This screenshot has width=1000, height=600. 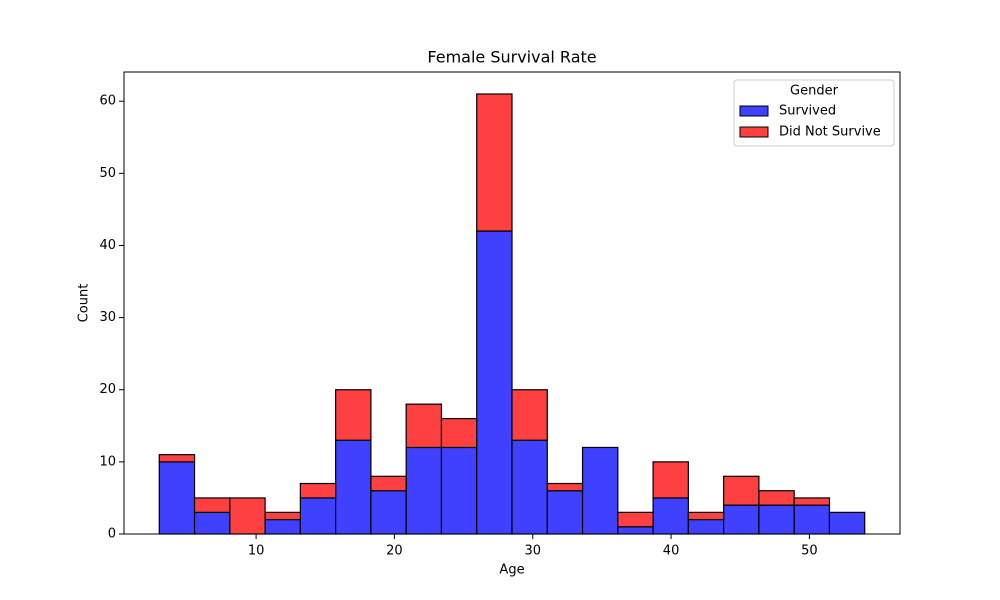 What do you see at coordinates (394, 551) in the screenshot?
I see `x-tick-label: 20` at bounding box center [394, 551].